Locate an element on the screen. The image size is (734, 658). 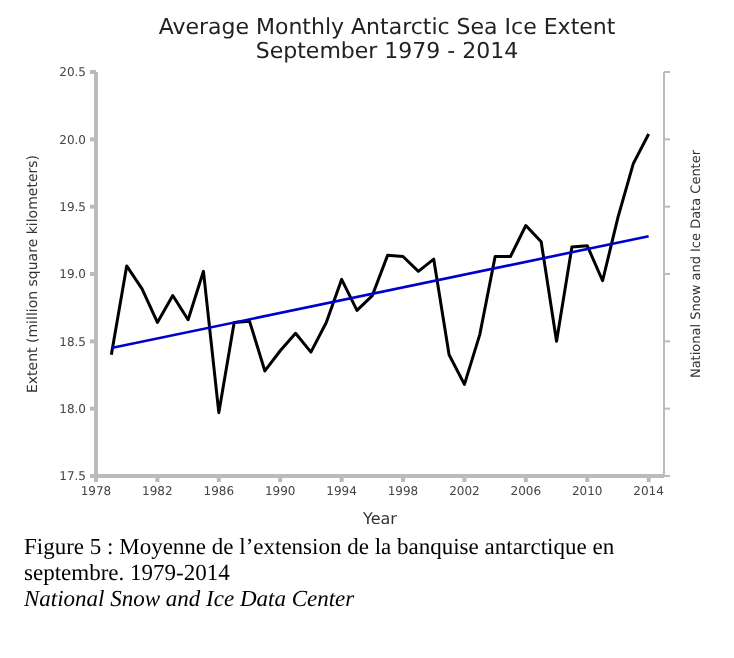
caption: Figure 5 : Moyenne de l’extension de la banquise antarctique en septembre. 1979-2014 is located at coordinates (320, 562).